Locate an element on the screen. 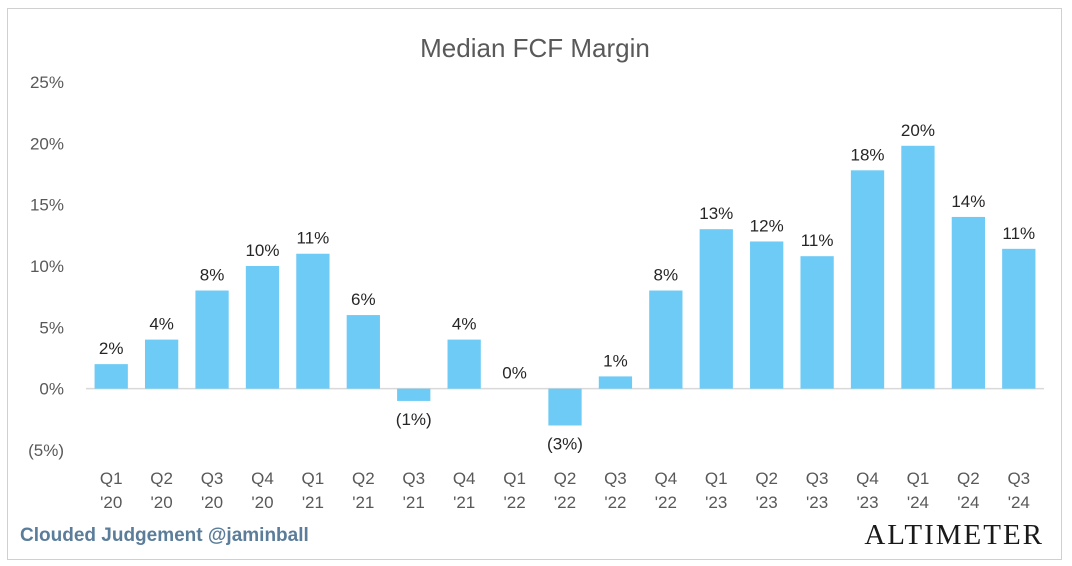 This screenshot has height=566, width=1072. data-label: 10% is located at coordinates (262, 250).